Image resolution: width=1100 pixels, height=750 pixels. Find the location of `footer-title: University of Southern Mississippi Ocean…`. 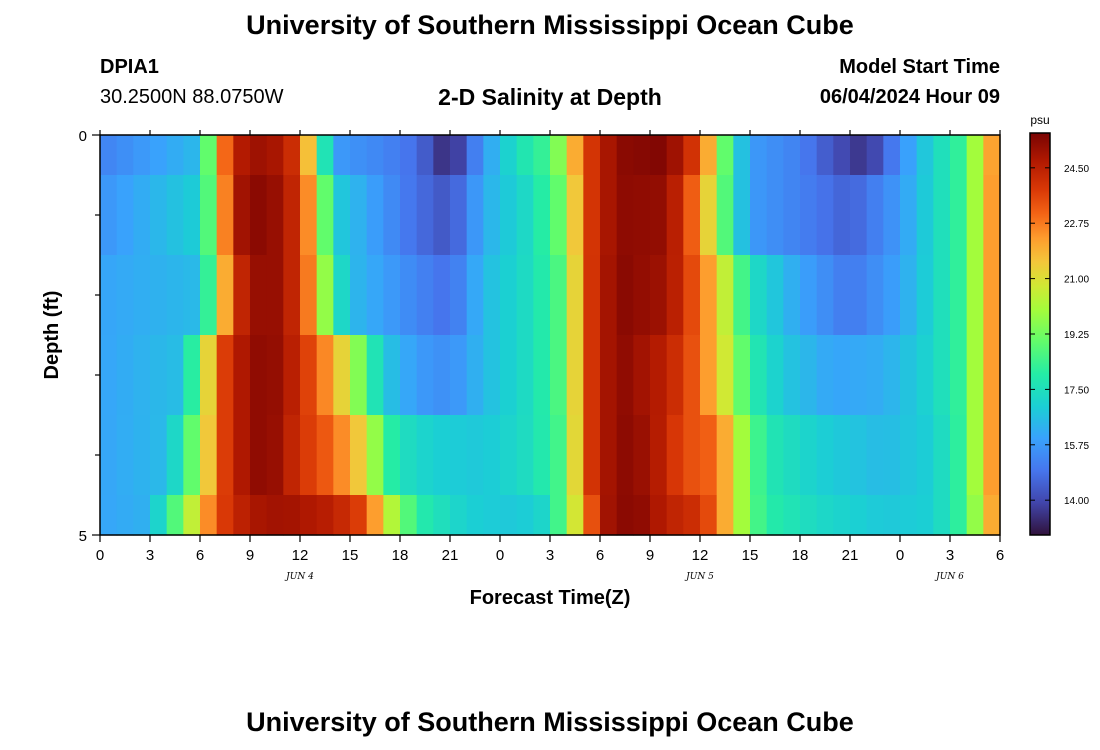

footer-title: University of Southern Mississippi Ocean… is located at coordinates (550, 722).